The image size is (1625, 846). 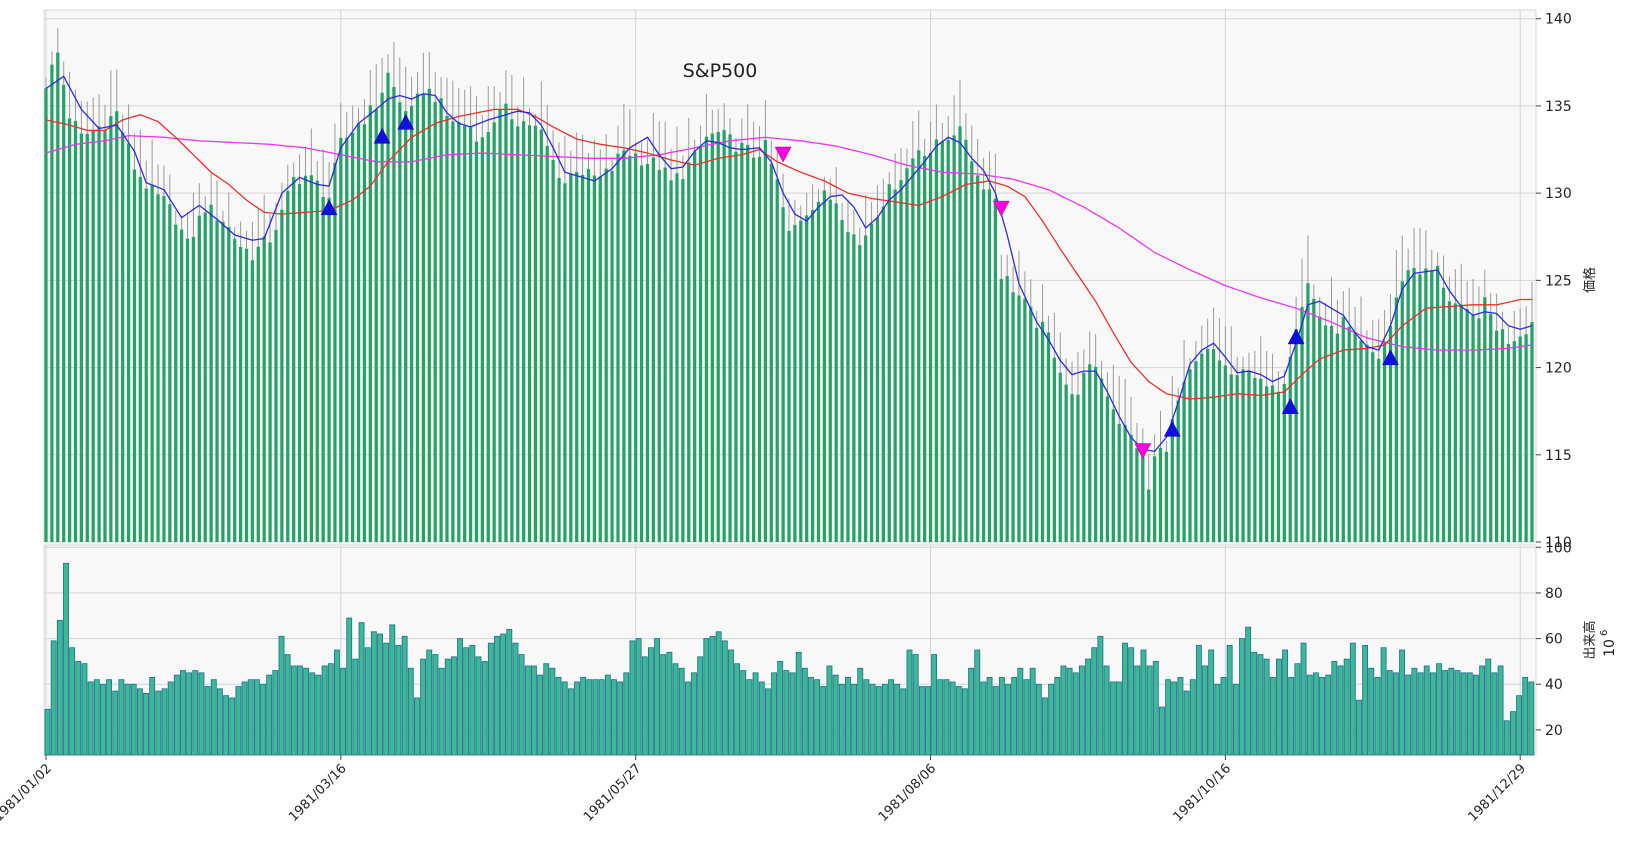 I want to click on price-tick-label: 130, so click(x=1558, y=194).